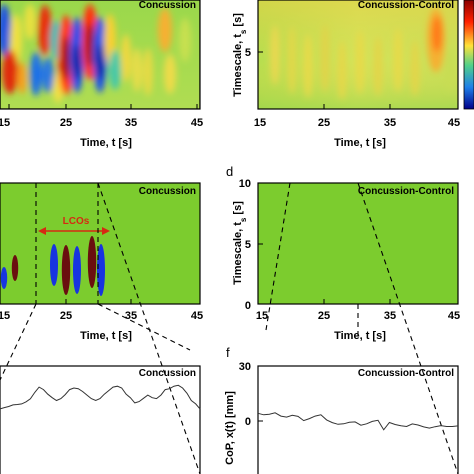 The image size is (474, 474). Describe the element at coordinates (230, 428) in the screenshot. I see `panel-f-ylabel: CoP, x(t) [mm]` at that location.